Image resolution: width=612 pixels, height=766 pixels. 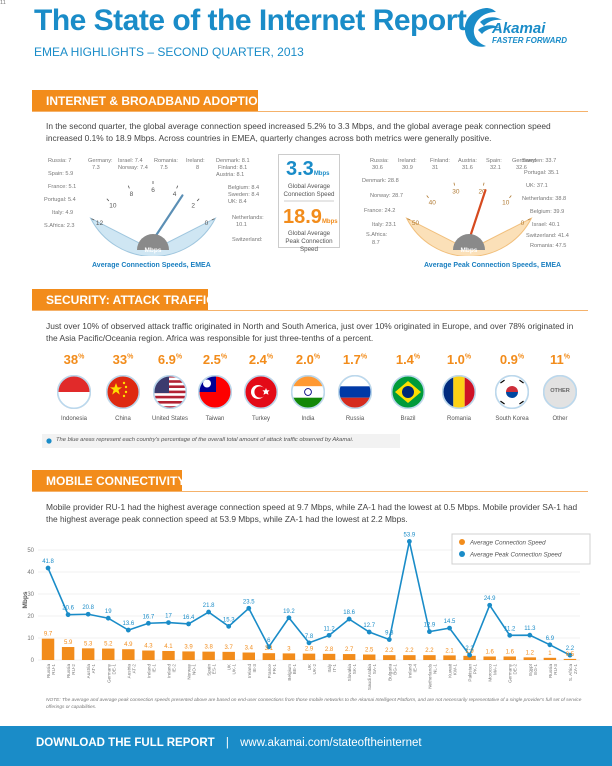 What do you see at coordinates (215, 419) in the screenshot?
I see `attack-country-name: Taiwan` at bounding box center [215, 419].